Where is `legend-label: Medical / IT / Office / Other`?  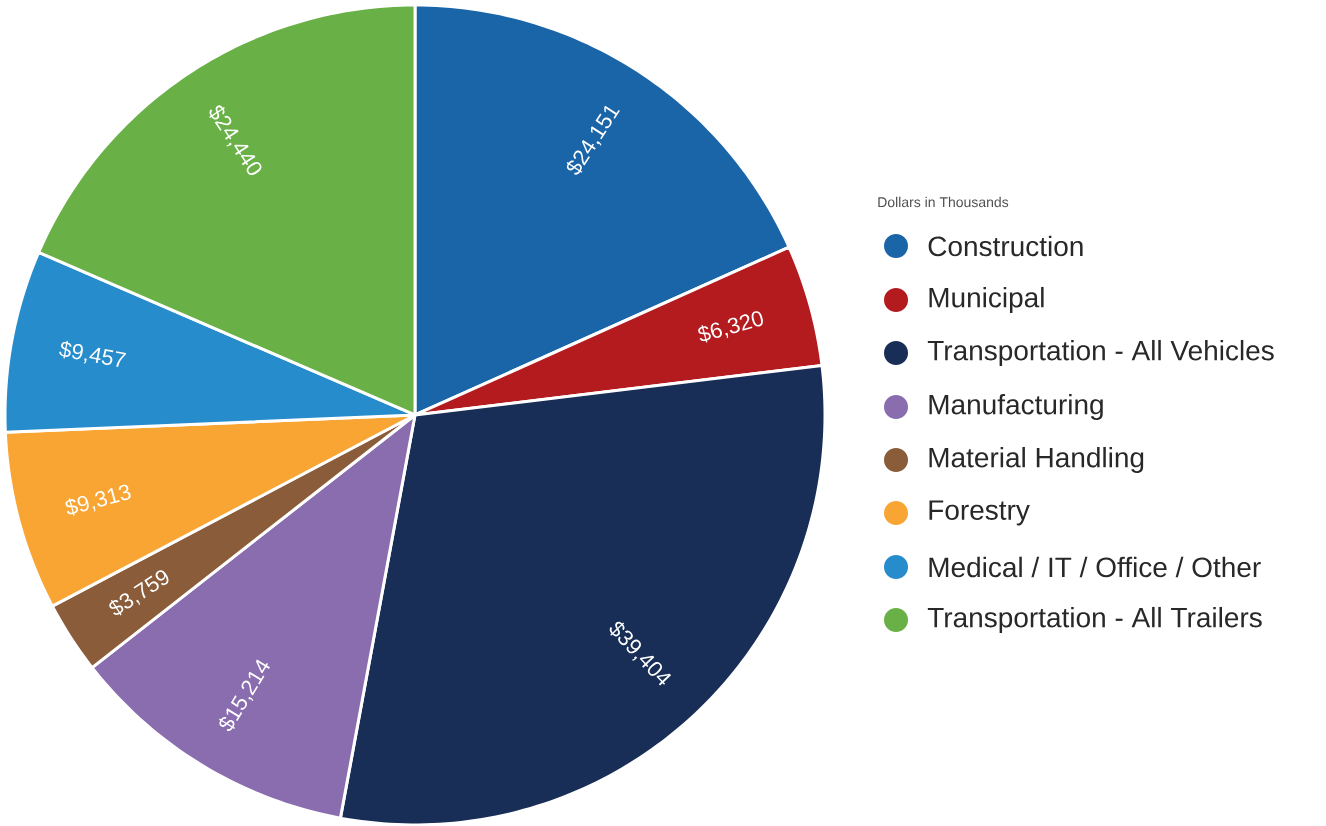 legend-label: Medical / IT / Office / Other is located at coordinates (1095, 567).